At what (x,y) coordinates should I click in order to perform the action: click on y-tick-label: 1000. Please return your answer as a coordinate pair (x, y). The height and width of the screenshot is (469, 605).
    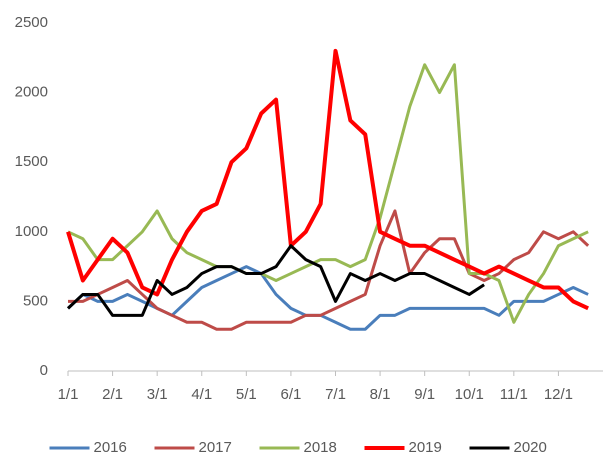
    Looking at the image, I should click on (31, 231).